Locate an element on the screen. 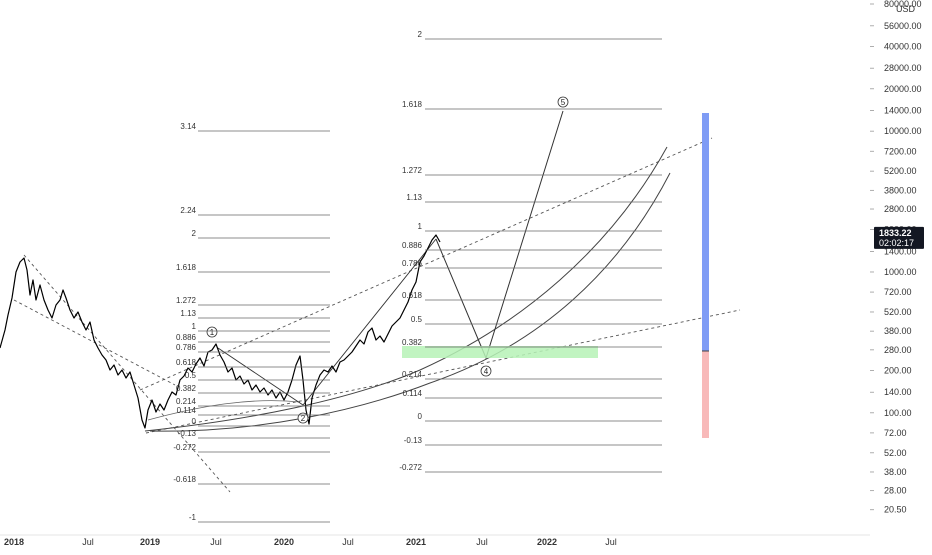 The width and height of the screenshot is (932, 555). wave-label: 1 is located at coordinates (212, 332).